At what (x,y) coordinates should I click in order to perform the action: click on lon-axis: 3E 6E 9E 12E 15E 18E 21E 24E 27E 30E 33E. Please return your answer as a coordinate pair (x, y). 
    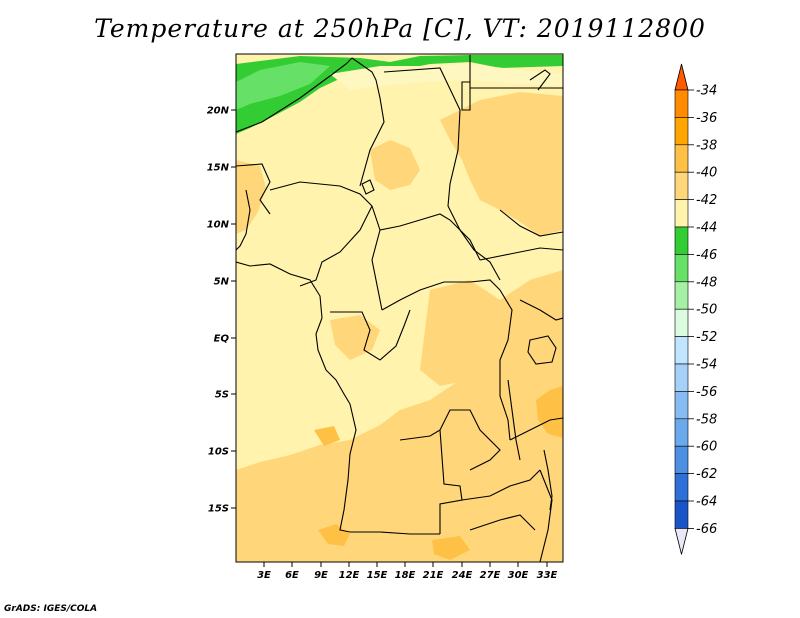
    Looking at the image, I should click on (407, 571).